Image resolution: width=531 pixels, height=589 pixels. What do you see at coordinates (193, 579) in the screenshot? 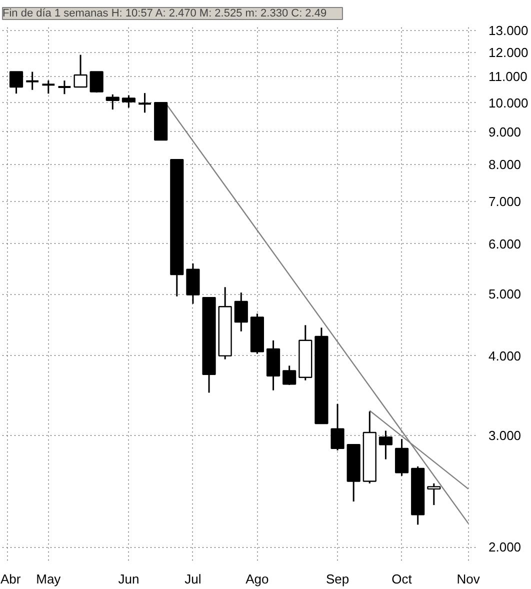
I see `x-tick-label: Jul` at bounding box center [193, 579].